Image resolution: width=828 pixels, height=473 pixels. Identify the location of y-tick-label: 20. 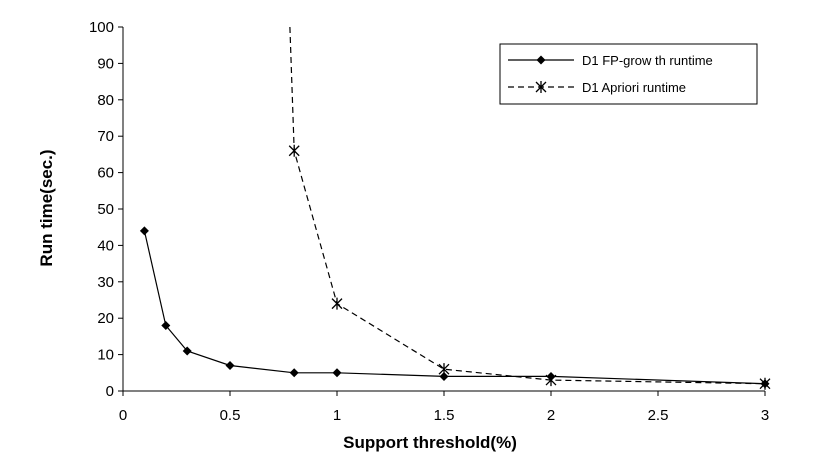
(105, 318).